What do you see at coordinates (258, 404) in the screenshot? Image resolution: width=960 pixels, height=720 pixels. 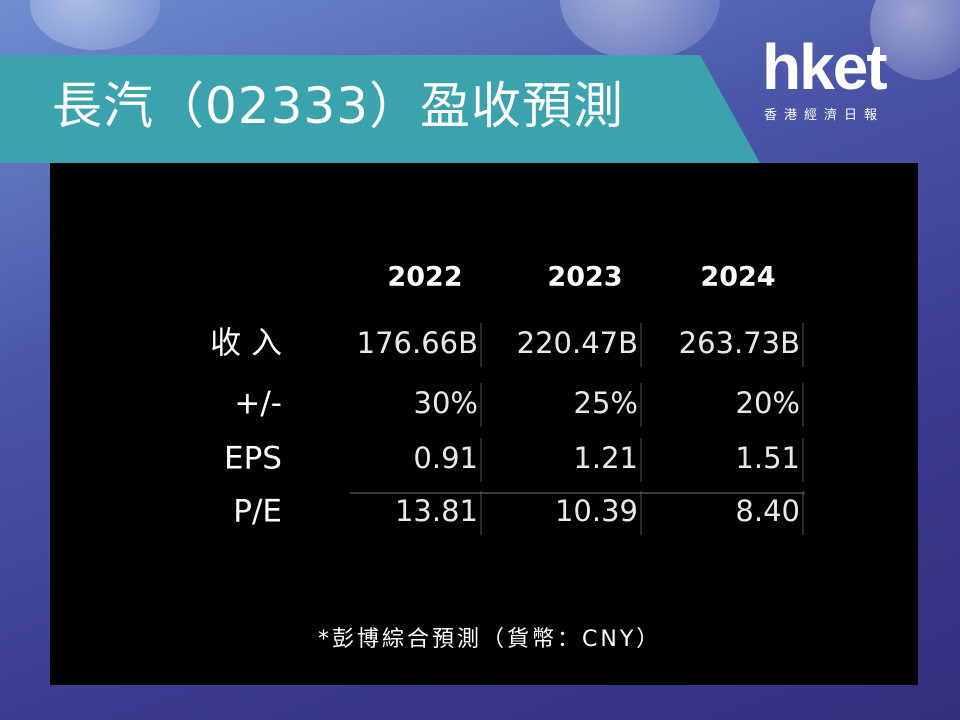 I see `row-label: +/-` at bounding box center [258, 404].